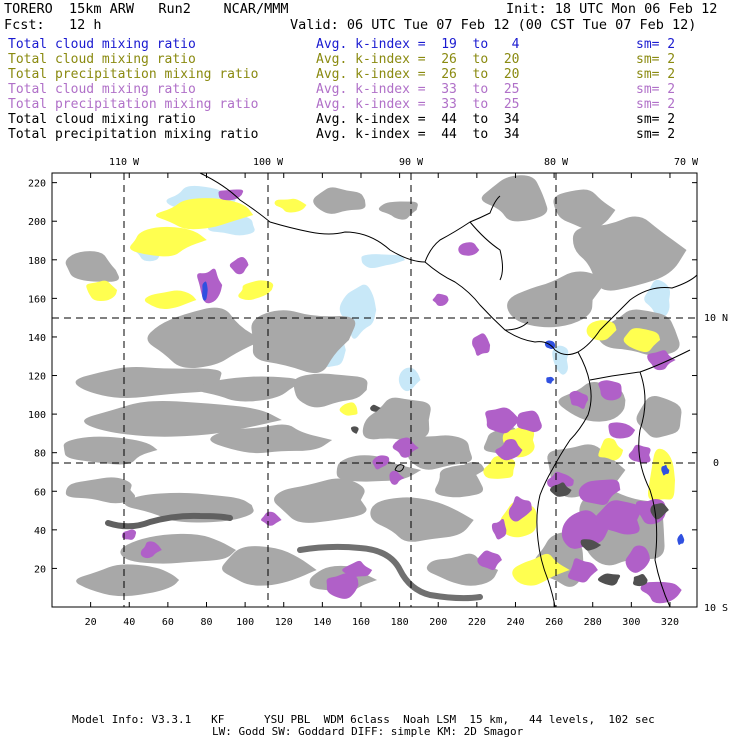  Describe the element at coordinates (37, 184) in the screenshot. I see `y-tick-label: 220` at that location.